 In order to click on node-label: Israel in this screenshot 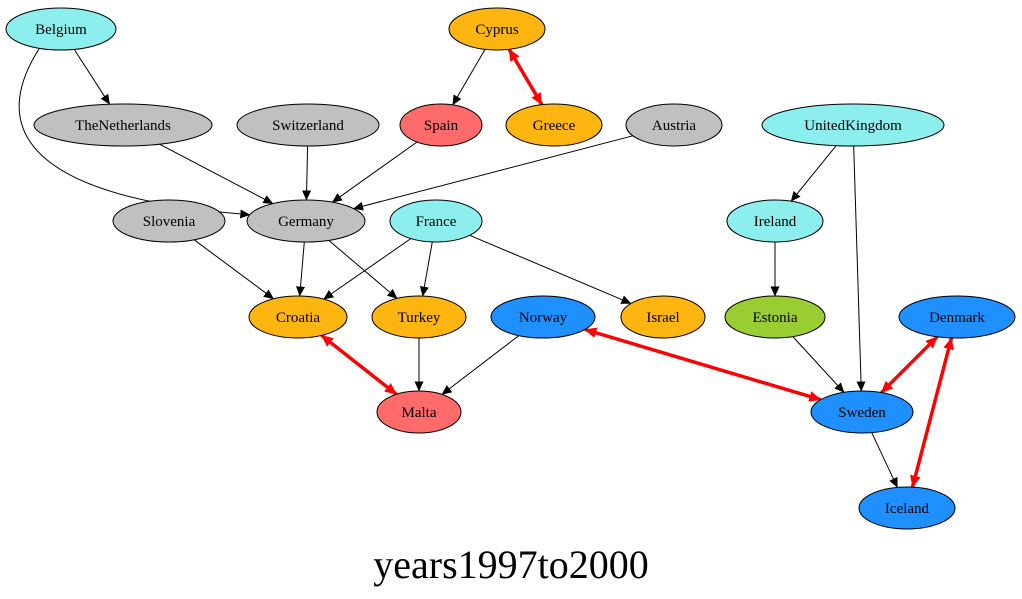, I will do `click(662, 318)`.